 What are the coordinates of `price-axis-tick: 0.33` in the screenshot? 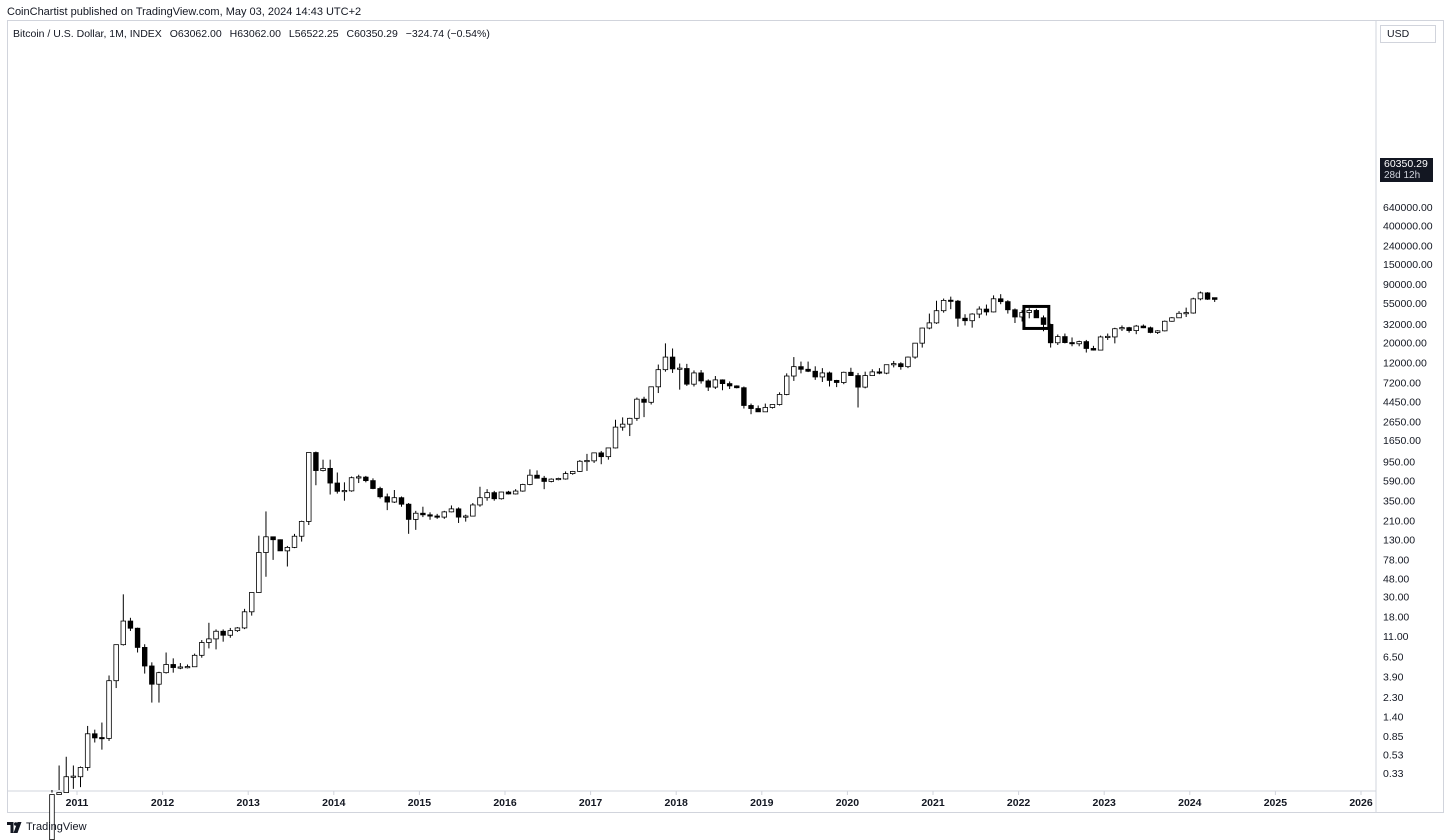 It's located at (1393, 774).